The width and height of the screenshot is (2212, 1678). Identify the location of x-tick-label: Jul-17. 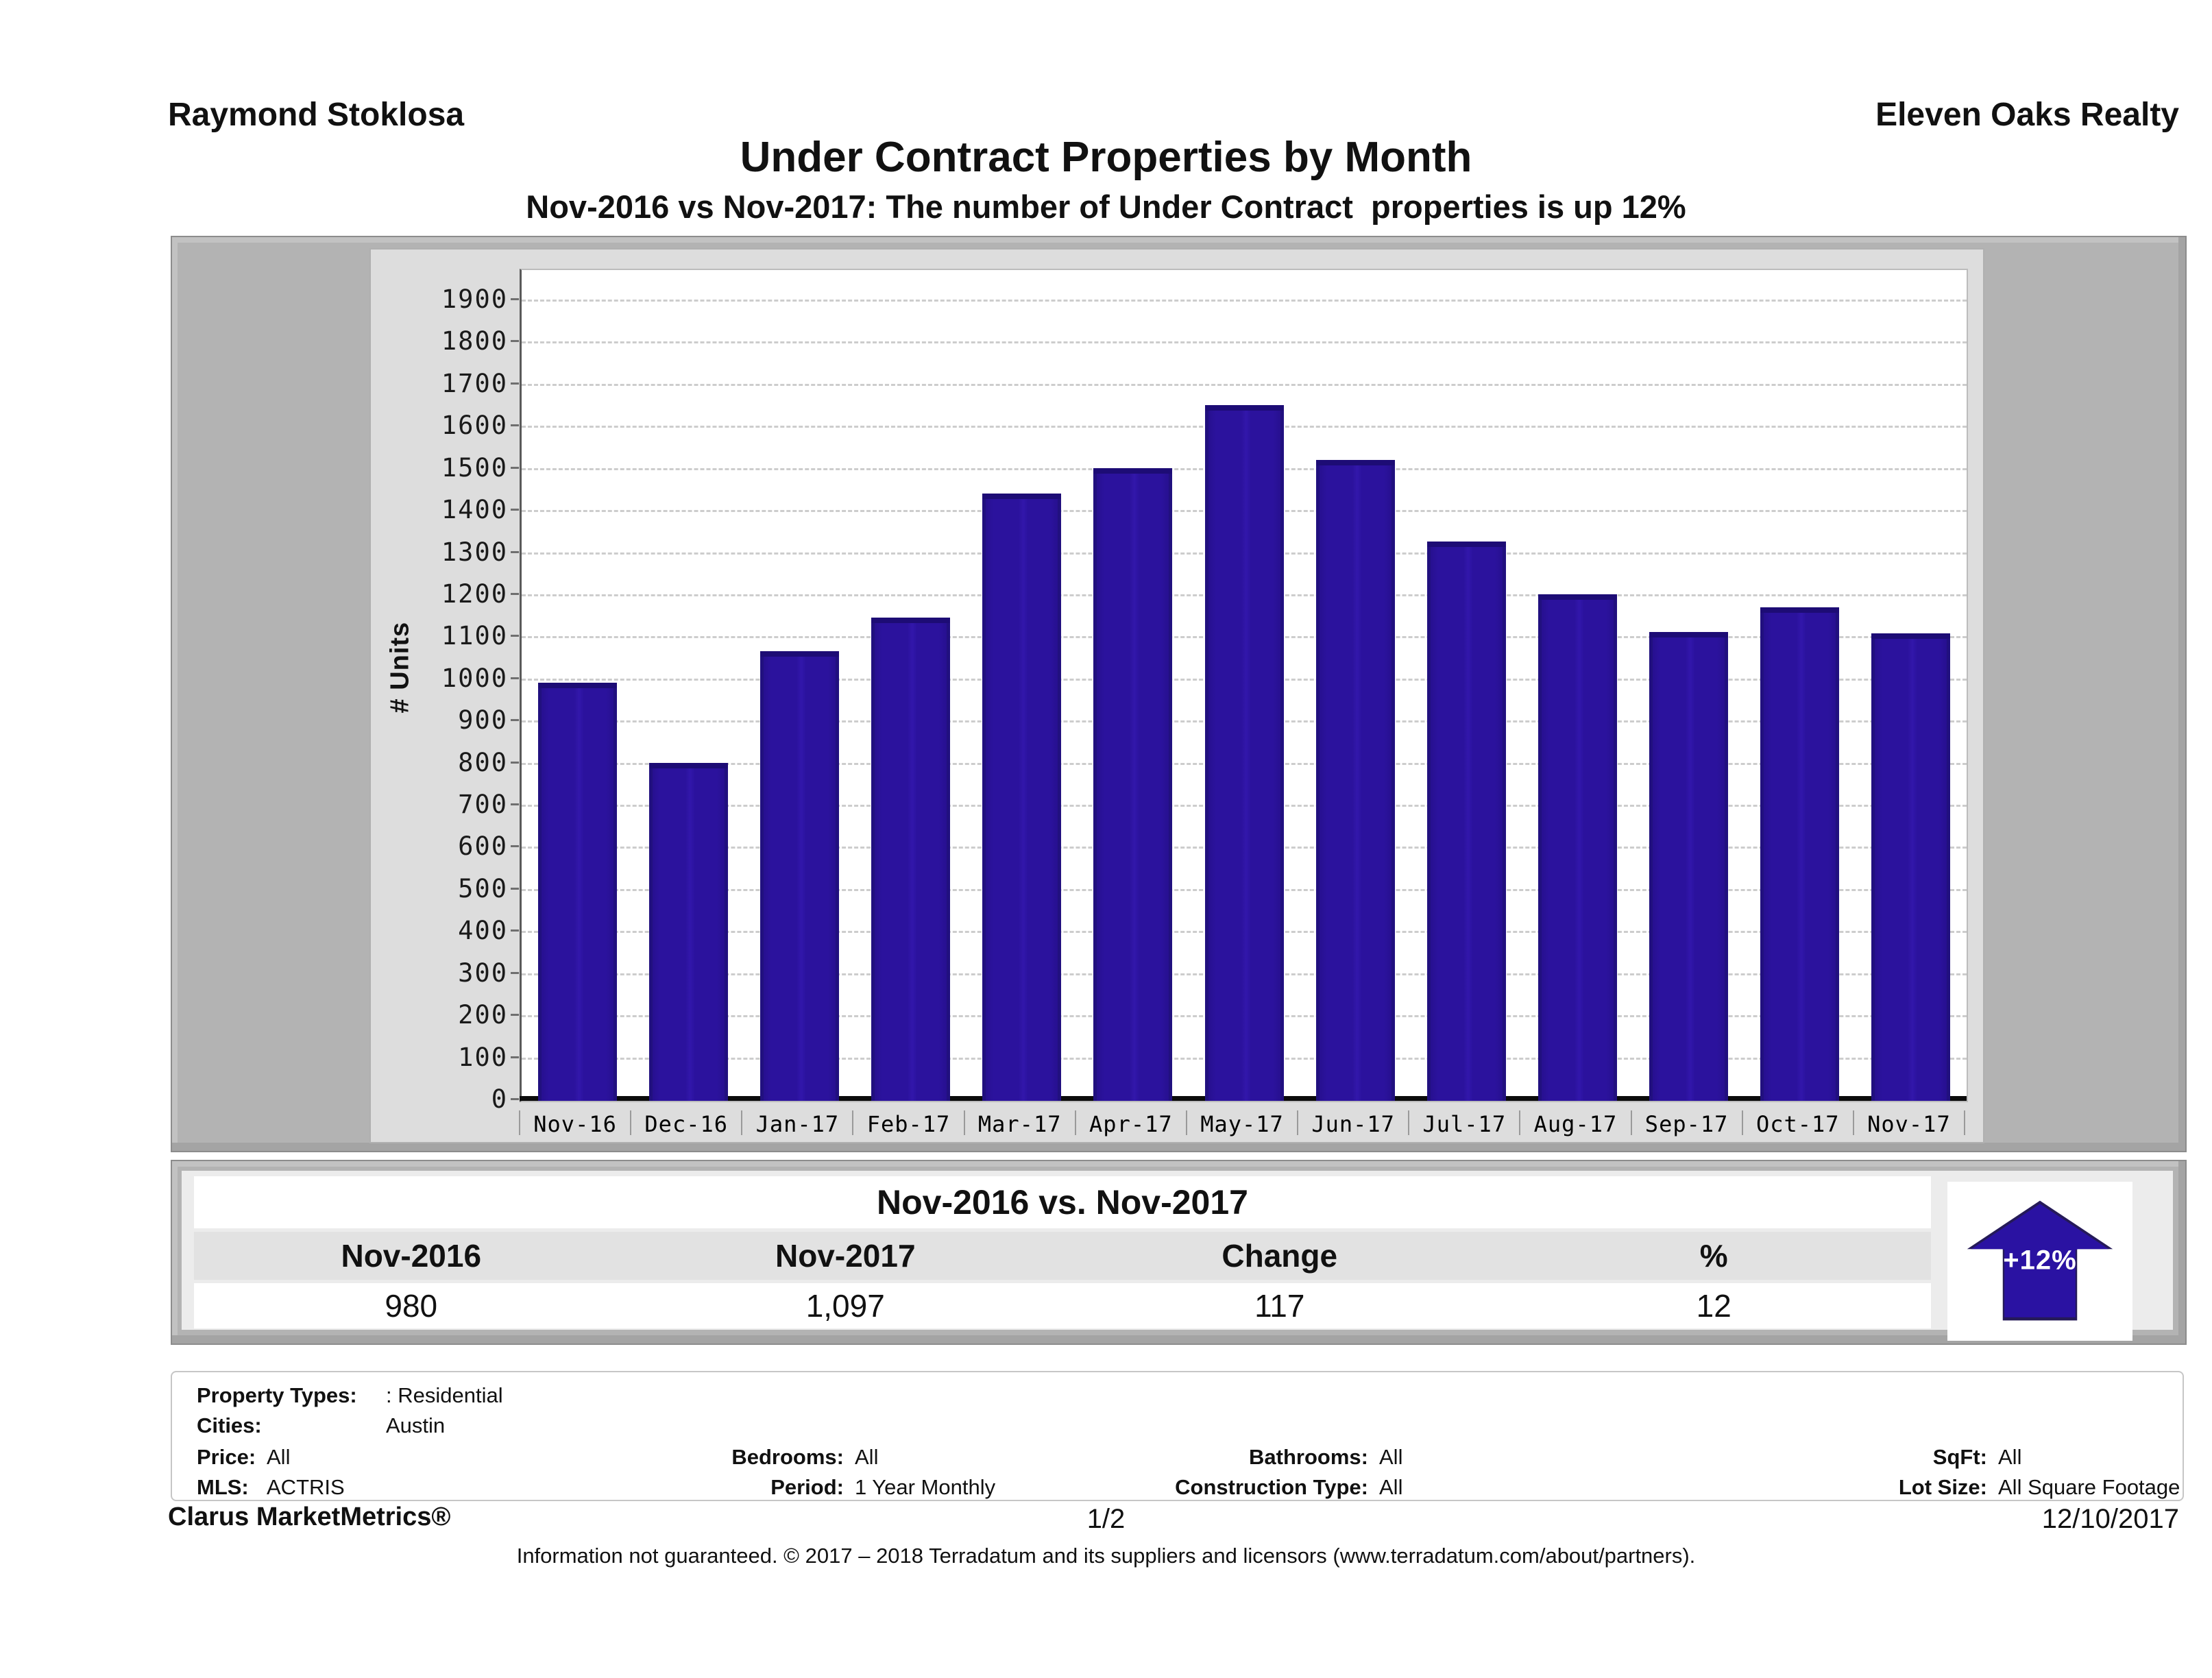
(1465, 1124).